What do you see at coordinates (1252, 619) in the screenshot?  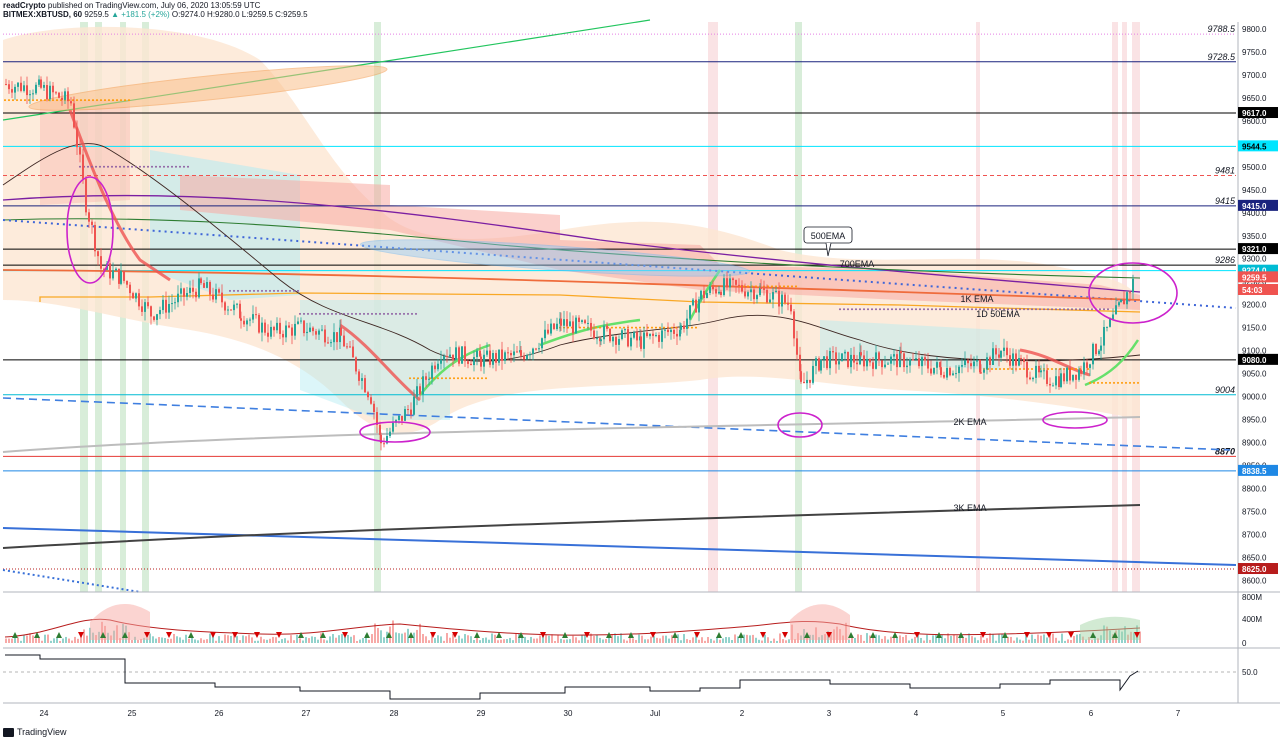 I see `volume-axis-label: 400M` at bounding box center [1252, 619].